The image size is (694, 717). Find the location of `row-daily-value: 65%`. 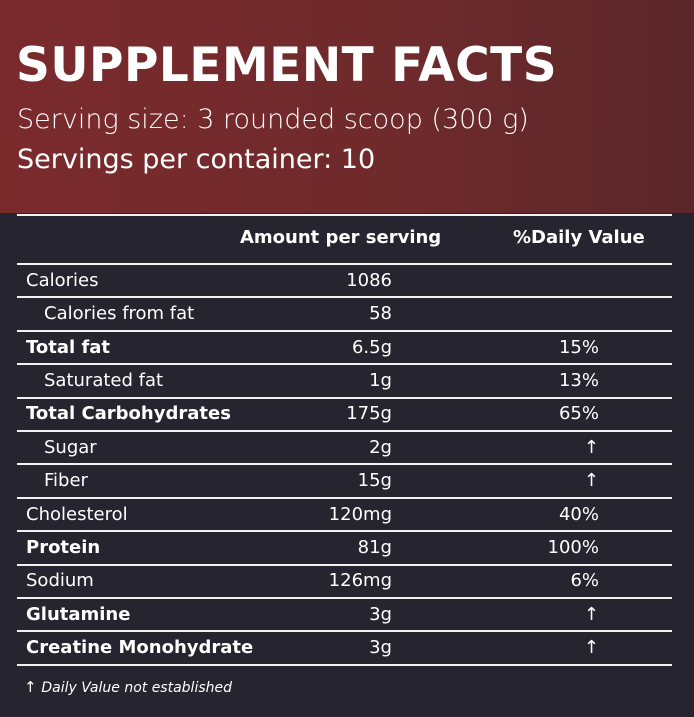

row-daily-value: 65% is located at coordinates (578, 414).